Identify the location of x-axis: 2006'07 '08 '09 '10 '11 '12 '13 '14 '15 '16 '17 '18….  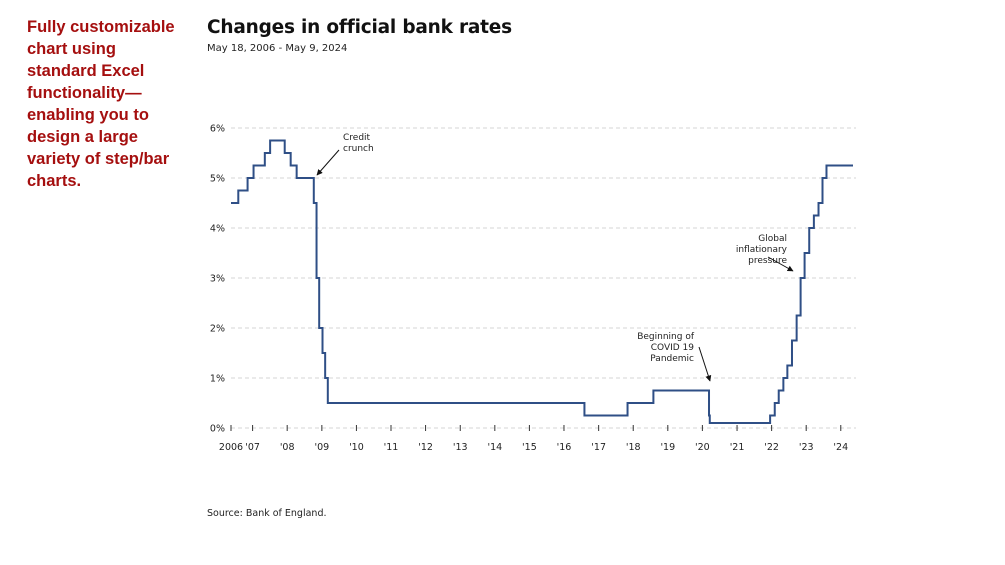
(533, 439).